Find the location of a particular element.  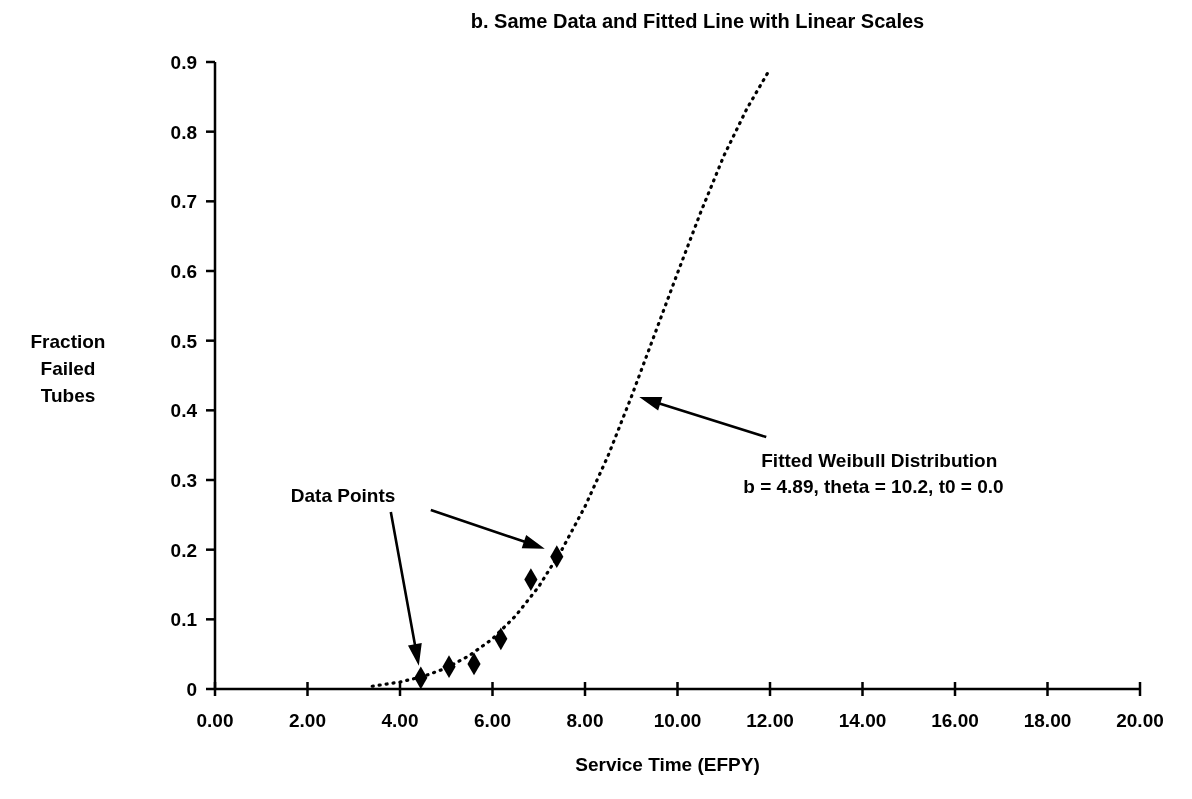

x-tick-label: 16.00 is located at coordinates (955, 720).